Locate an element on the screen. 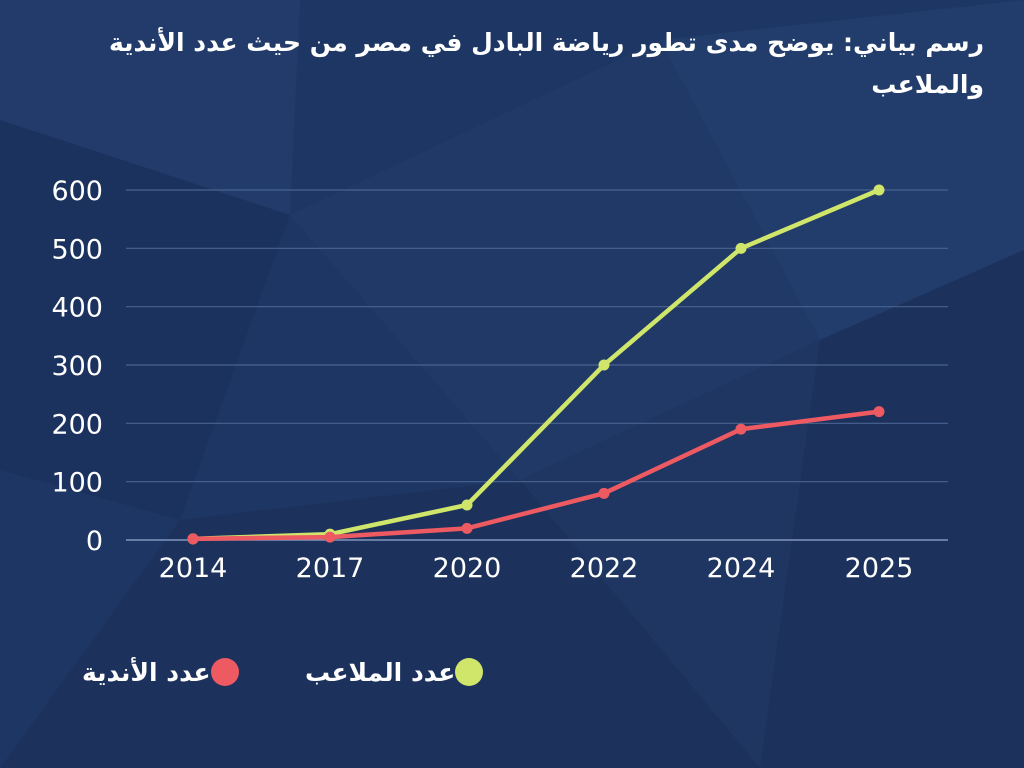  y-tick-label: 0 is located at coordinates (94, 541).